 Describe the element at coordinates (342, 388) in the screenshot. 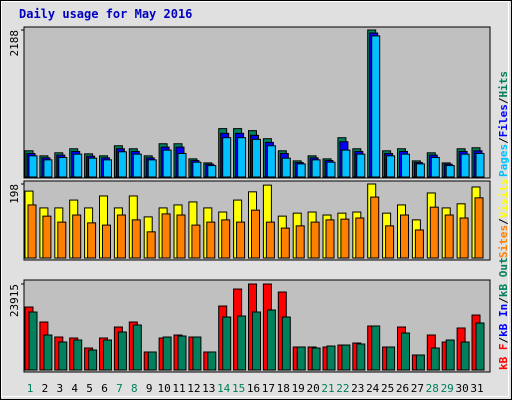

I see `x-tick-label: 22` at that location.